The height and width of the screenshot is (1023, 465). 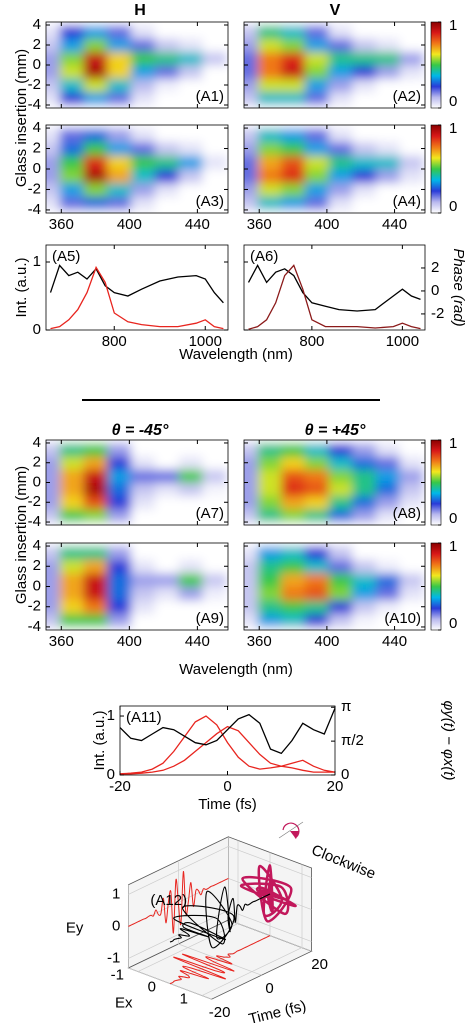 I want to click on plot-frame, so click(x=334, y=287).